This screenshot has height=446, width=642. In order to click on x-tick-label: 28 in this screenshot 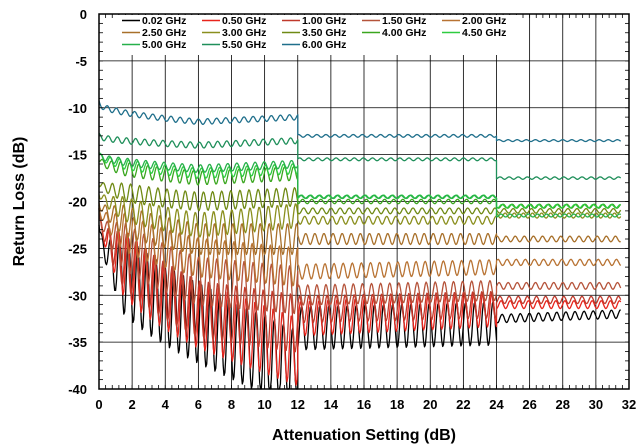, I will do `click(563, 404)`.